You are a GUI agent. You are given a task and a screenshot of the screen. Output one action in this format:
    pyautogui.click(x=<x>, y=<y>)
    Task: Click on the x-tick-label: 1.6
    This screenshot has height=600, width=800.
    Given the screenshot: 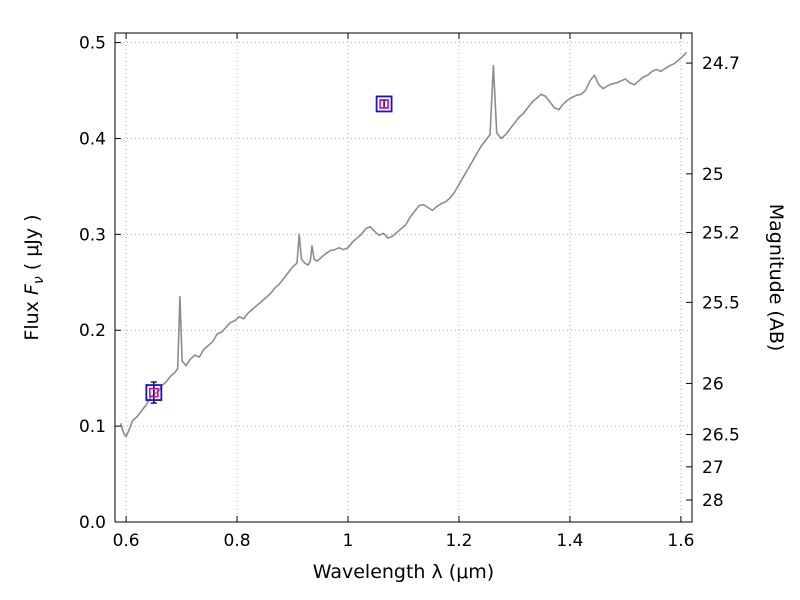 What is the action you would take?
    pyautogui.click(x=680, y=541)
    